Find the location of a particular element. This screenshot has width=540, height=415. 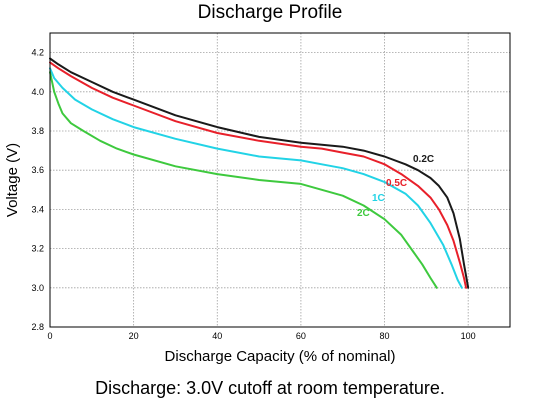

series-label-1C: 1C is located at coordinates (378, 198).